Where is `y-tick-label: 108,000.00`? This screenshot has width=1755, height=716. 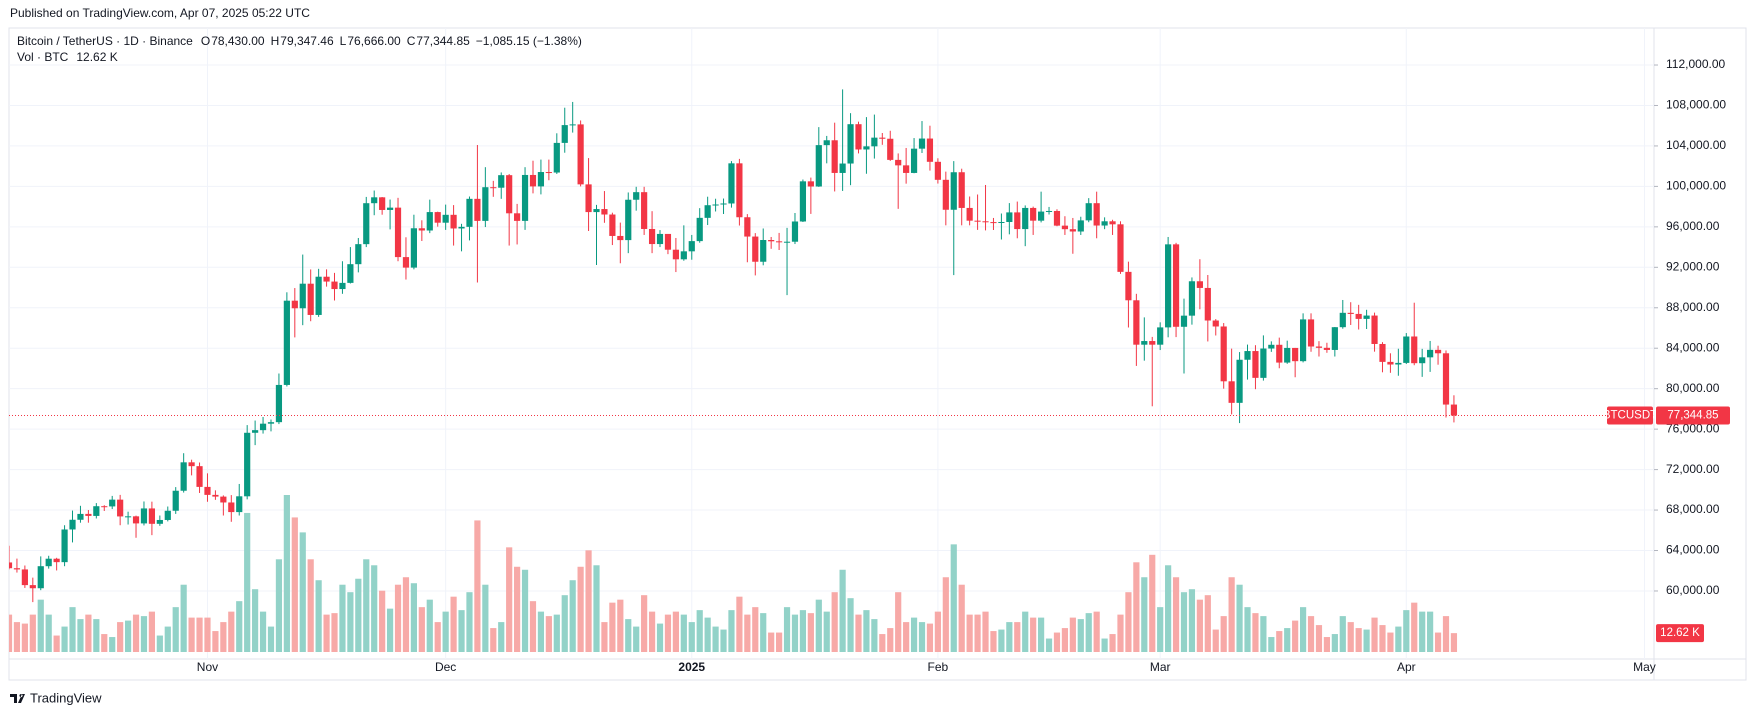 y-tick-label: 108,000.00 is located at coordinates (1696, 105).